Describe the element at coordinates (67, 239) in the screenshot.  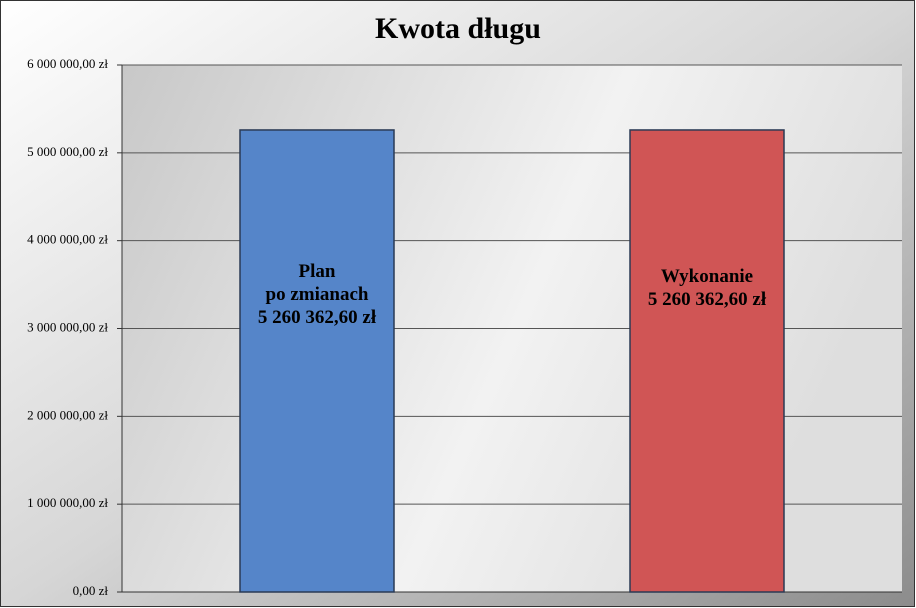
I see `y-tick-label: 4 000 000,00 zł` at that location.